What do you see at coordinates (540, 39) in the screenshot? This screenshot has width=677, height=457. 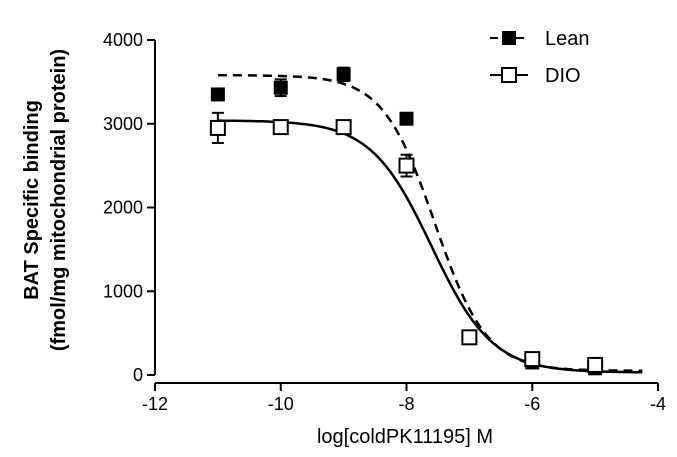 I see `legend-item-lean: Lean` at bounding box center [540, 39].